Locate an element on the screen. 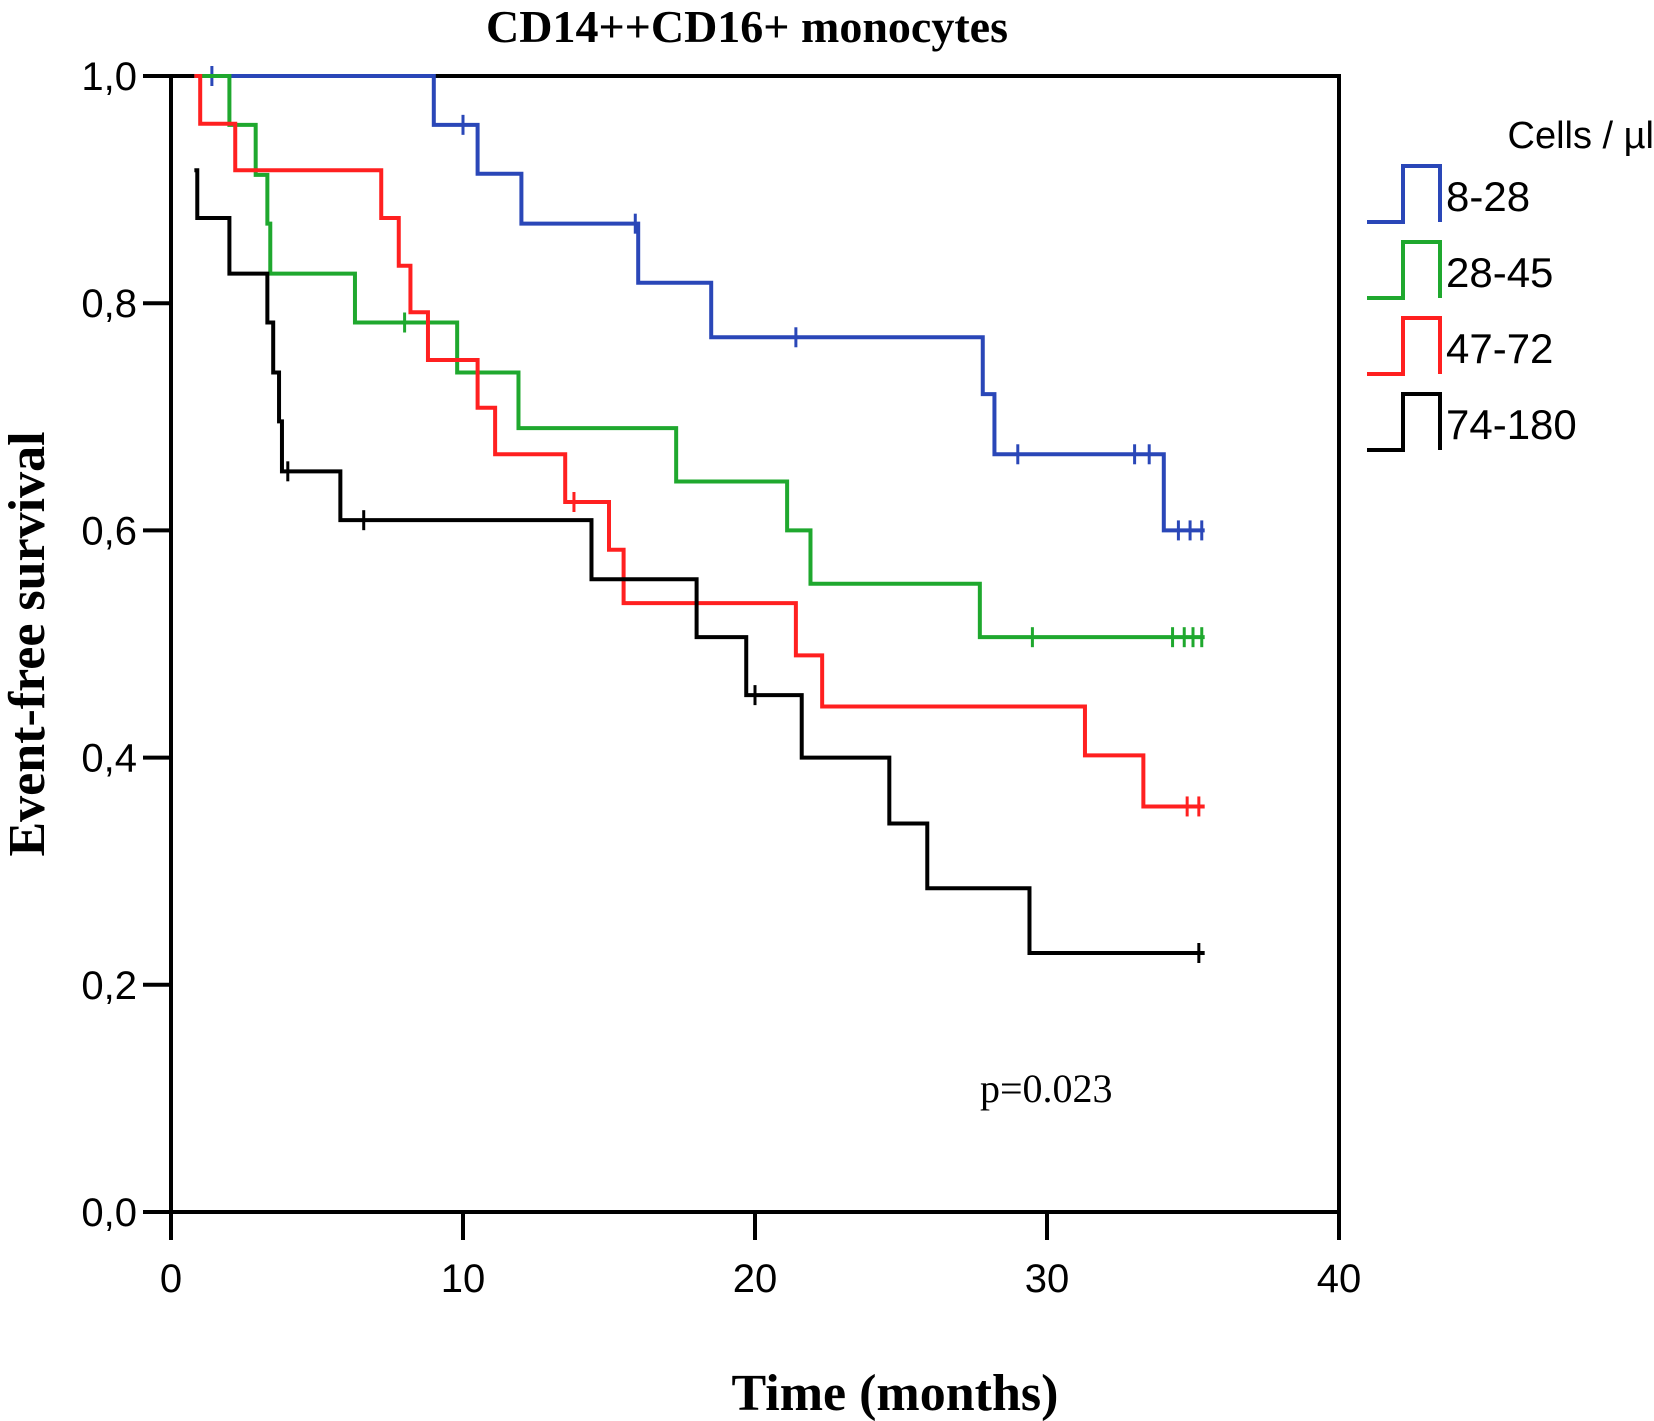 The width and height of the screenshot is (1654, 1421). x-tick-label: 20 is located at coordinates (755, 1279).